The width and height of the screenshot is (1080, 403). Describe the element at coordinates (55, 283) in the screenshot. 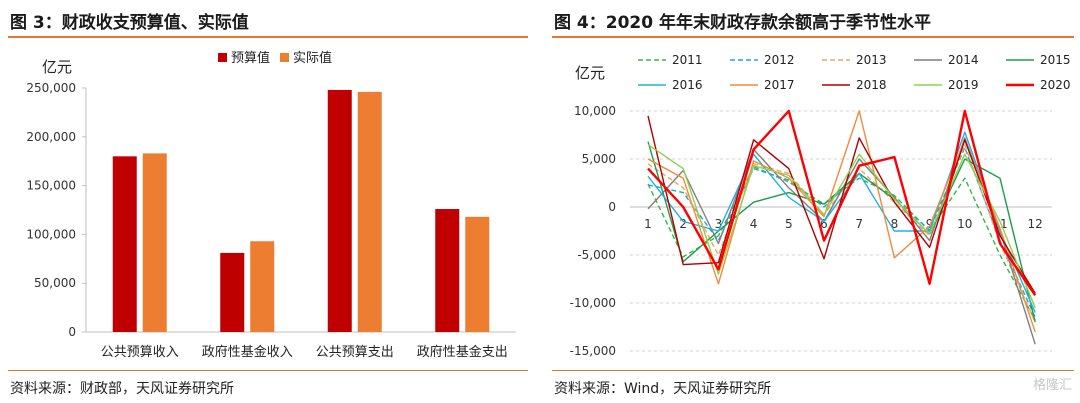

I see `y-tick-label: 50,000` at that location.